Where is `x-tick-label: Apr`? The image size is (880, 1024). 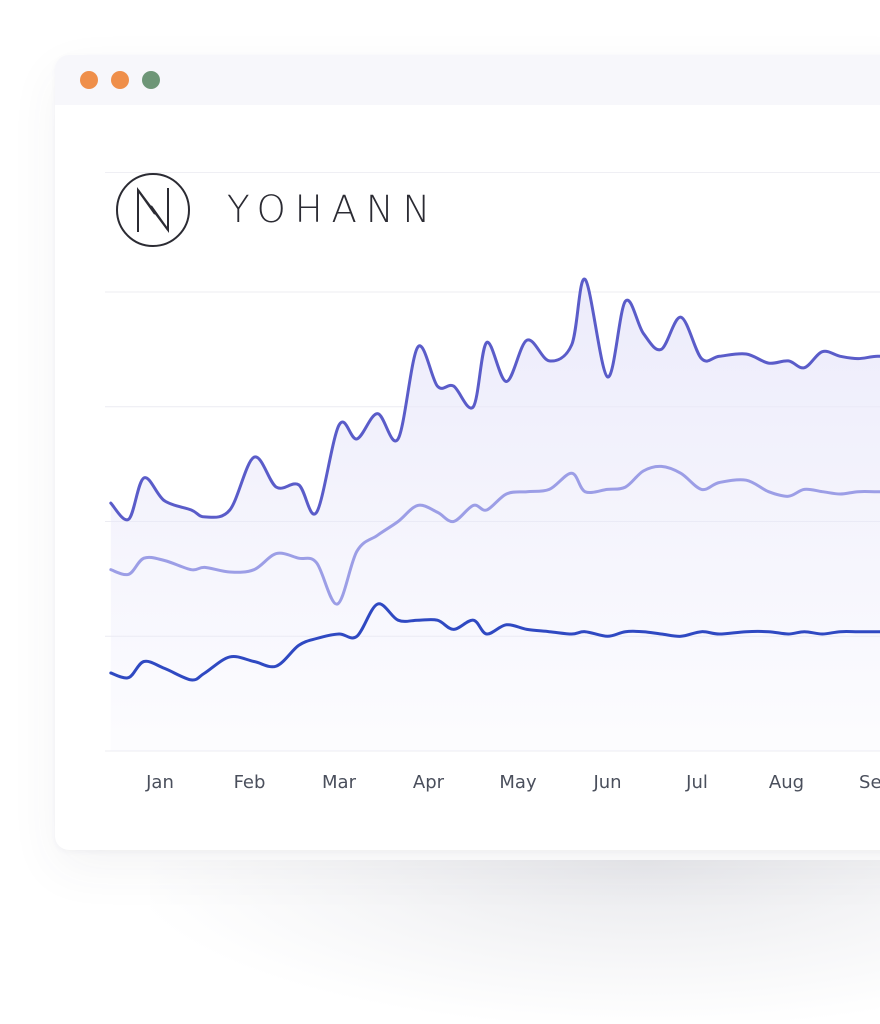
x-tick-label: Apr is located at coordinates (429, 782).